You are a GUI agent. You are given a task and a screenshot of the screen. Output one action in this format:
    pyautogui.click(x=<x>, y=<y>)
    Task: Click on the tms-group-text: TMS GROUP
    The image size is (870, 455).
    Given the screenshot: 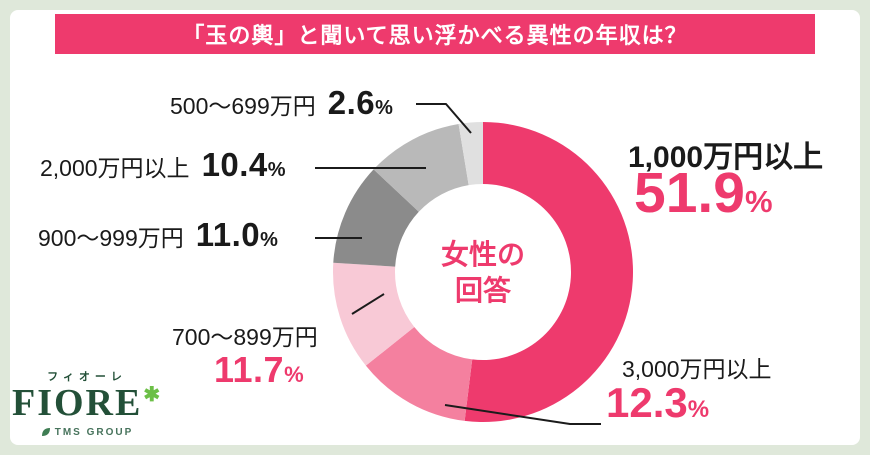 What is the action you would take?
    pyautogui.click(x=94, y=432)
    